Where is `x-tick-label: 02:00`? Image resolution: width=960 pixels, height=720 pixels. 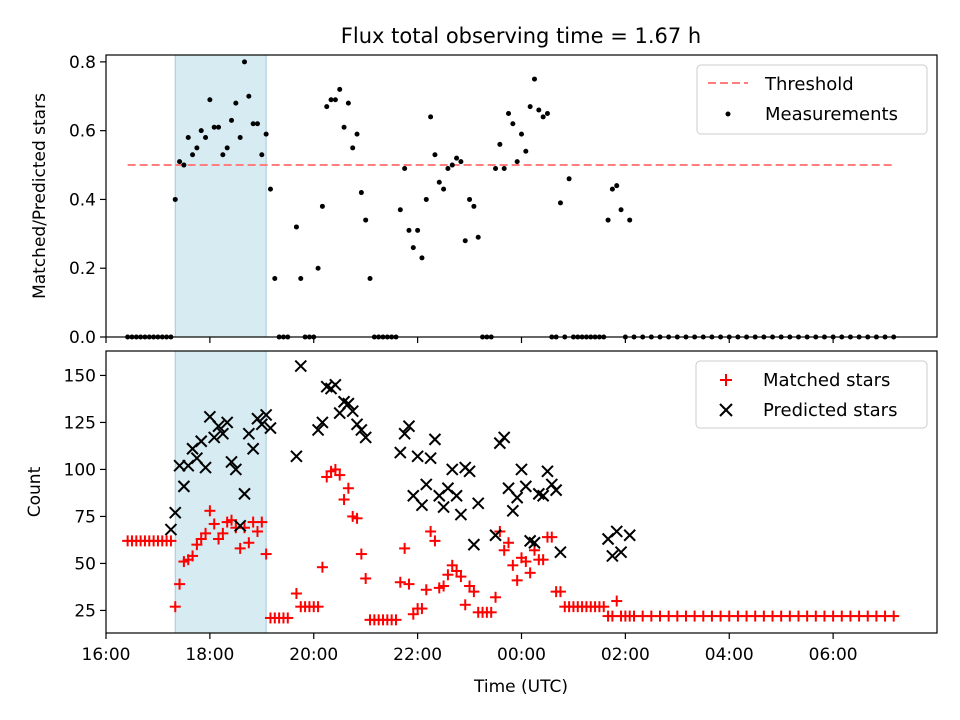 x-tick-label: 02:00 is located at coordinates (625, 655).